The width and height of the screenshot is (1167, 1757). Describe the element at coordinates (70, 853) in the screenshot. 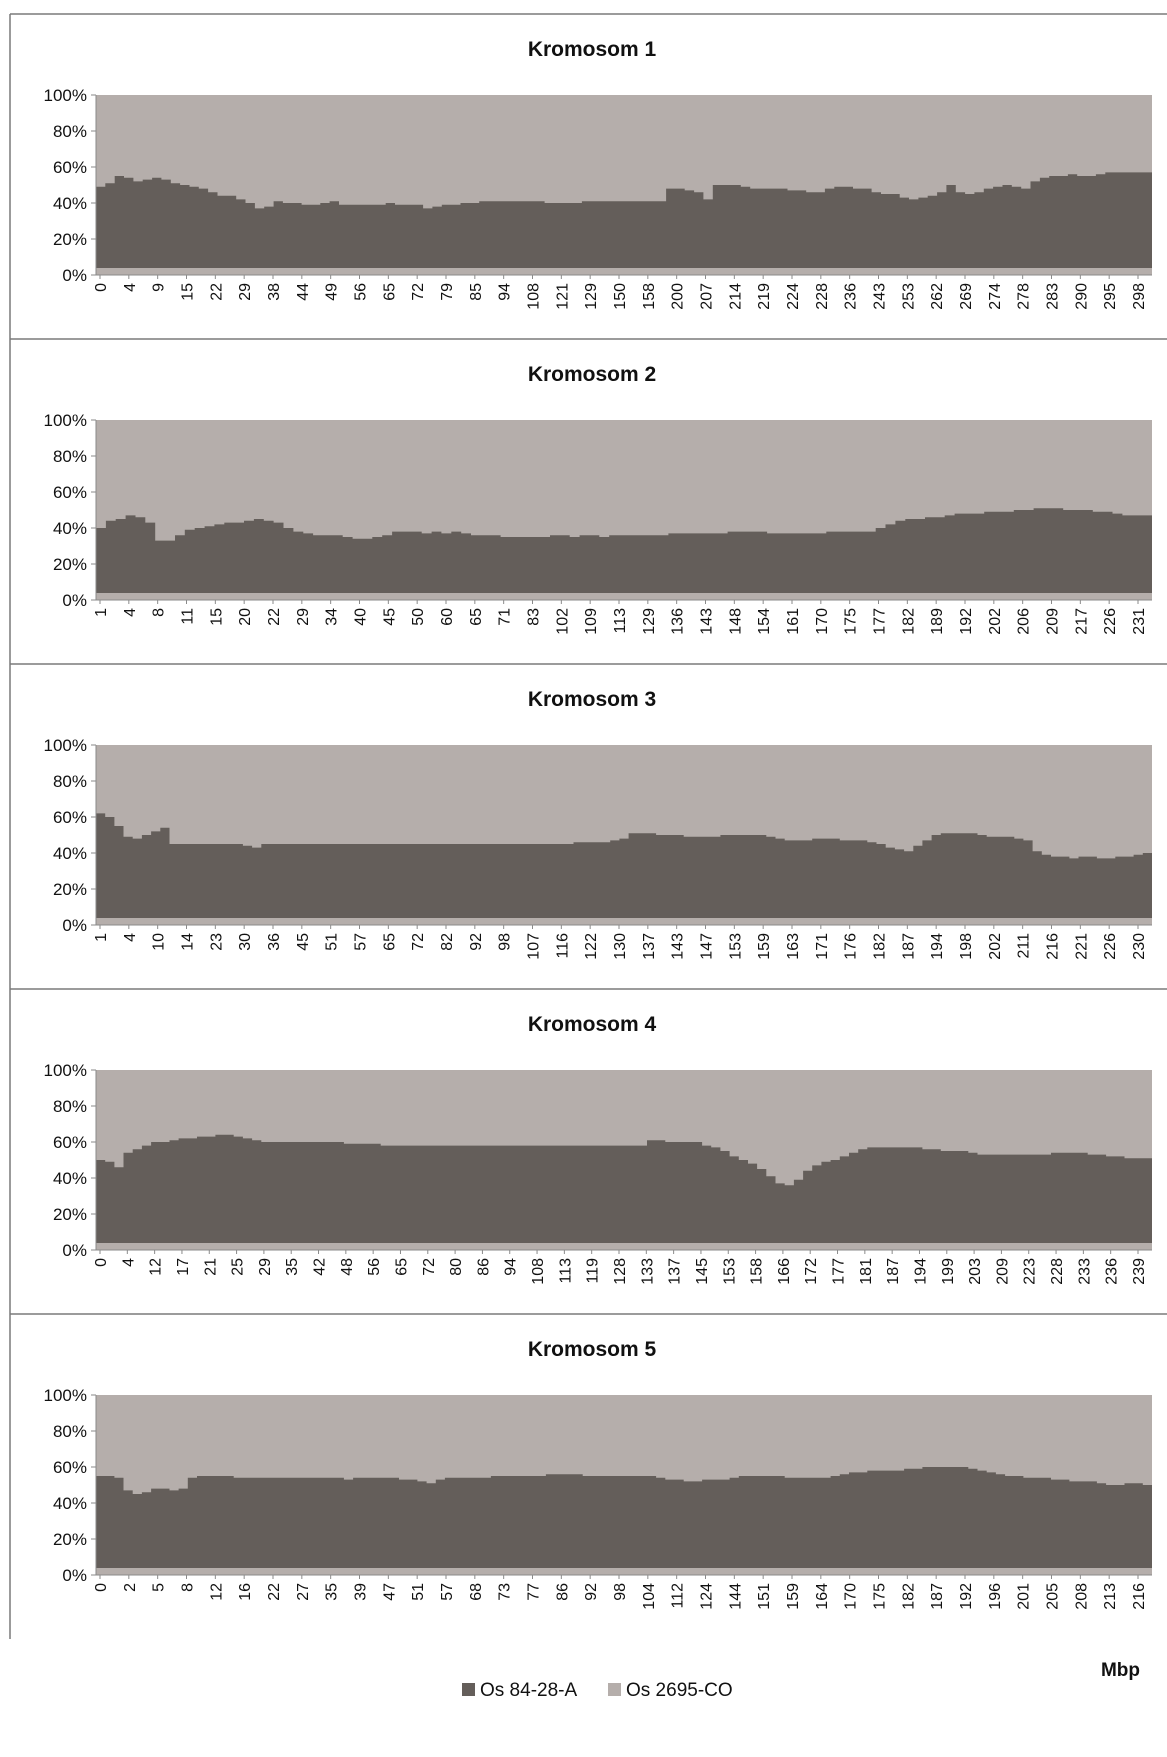

I see `y-tick-label: 40%` at that location.